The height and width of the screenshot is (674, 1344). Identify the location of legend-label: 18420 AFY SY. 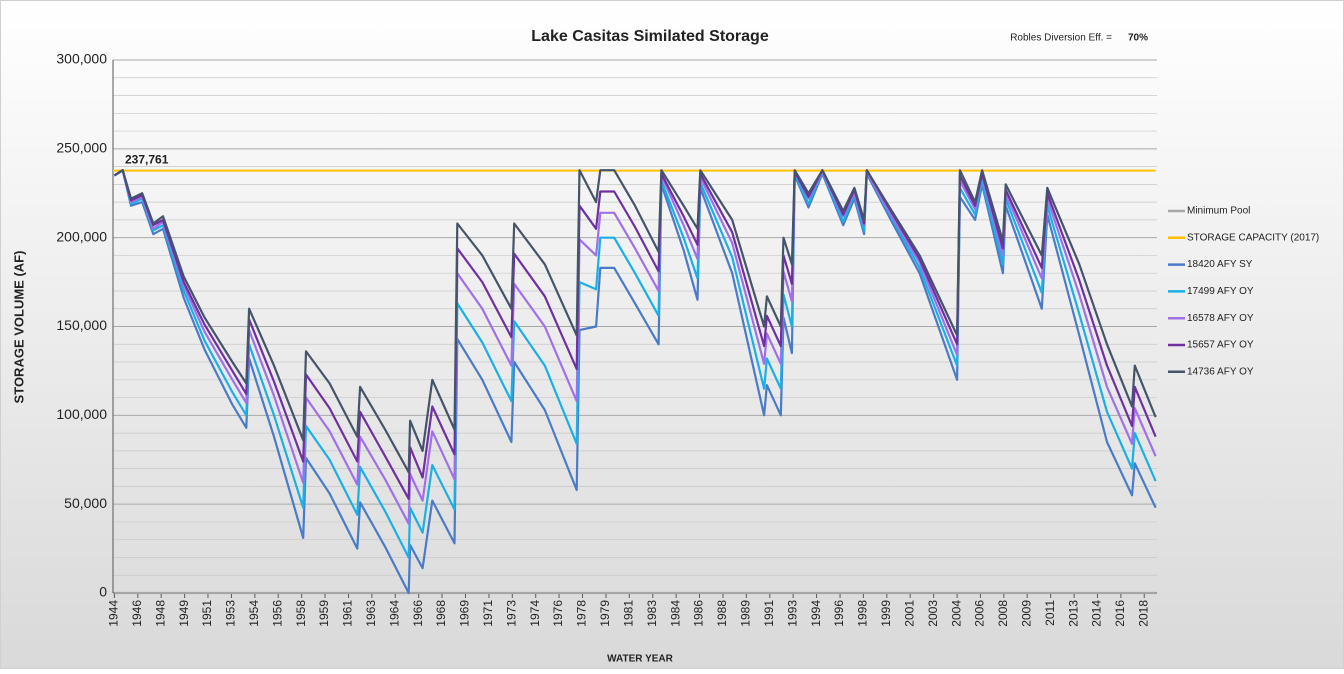
(1220, 264).